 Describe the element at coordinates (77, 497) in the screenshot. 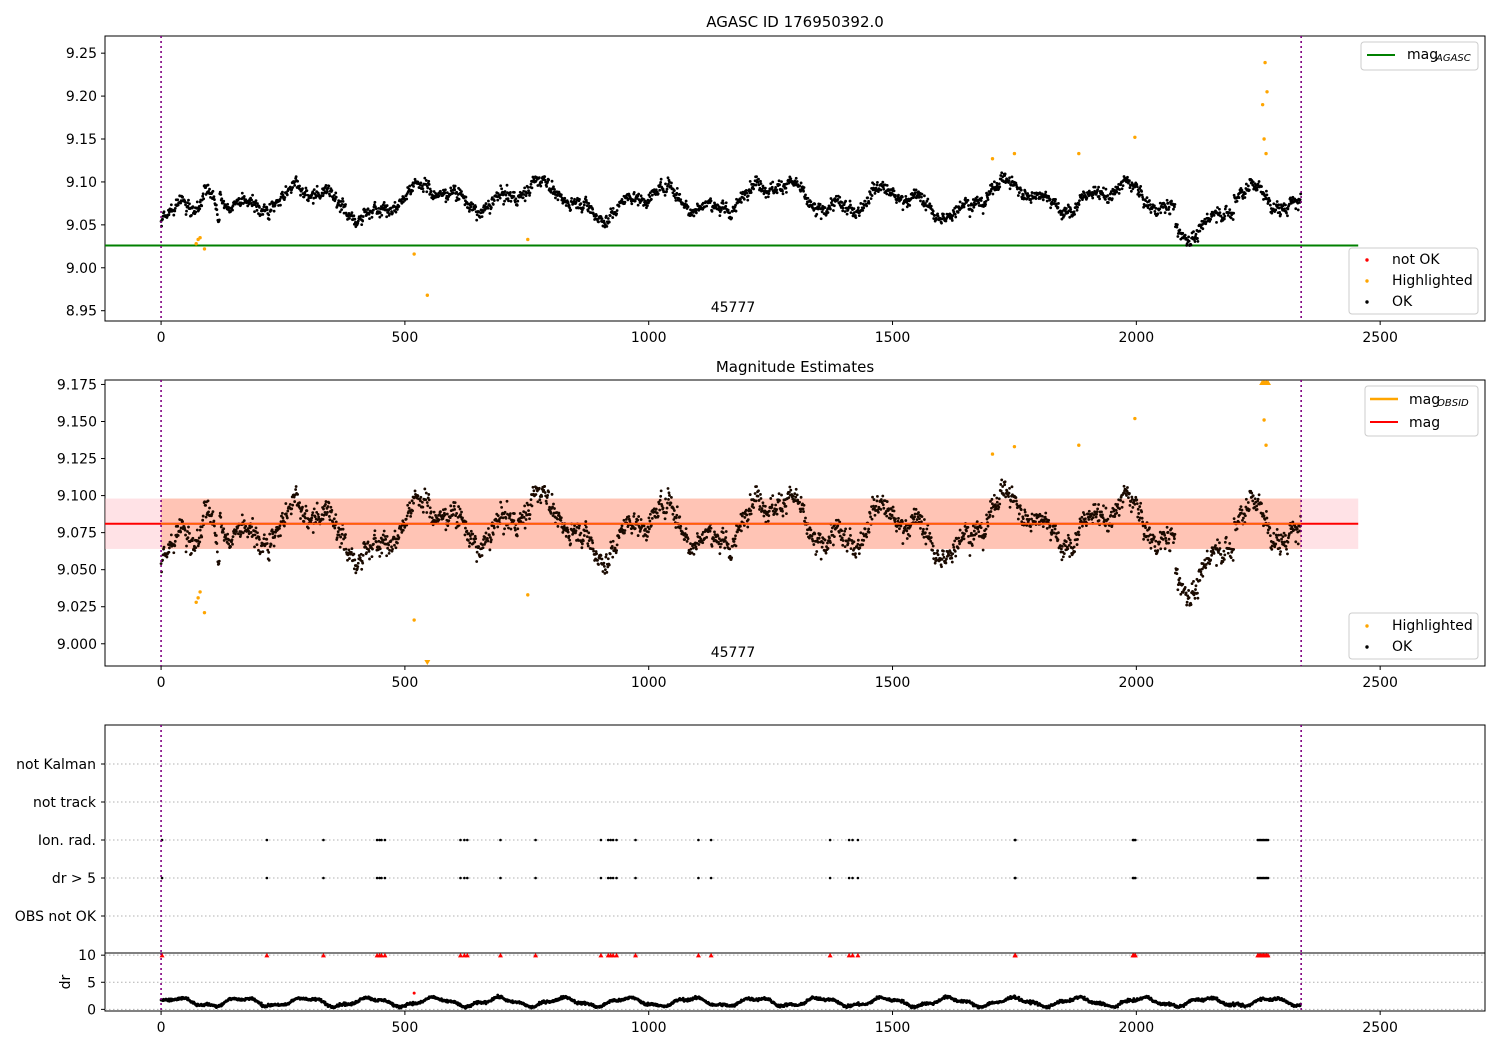

I see `panel2-ytick-label: 9.100` at that location.